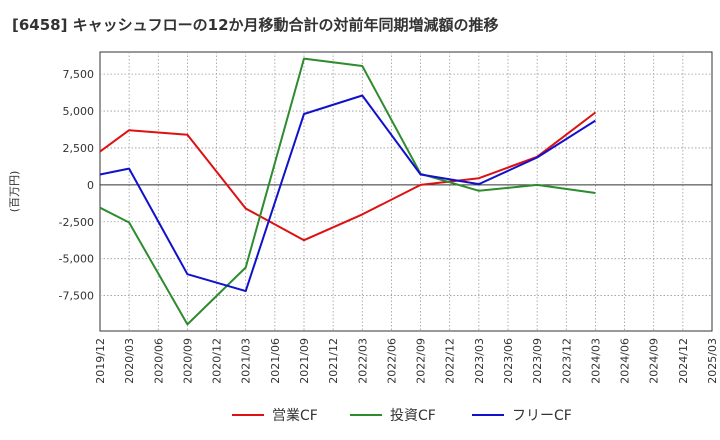 Image resolution: width=720 pixels, height=440 pixels. Describe the element at coordinates (508, 361) in the screenshot. I see `x-tick-label: 2023/06` at that location.